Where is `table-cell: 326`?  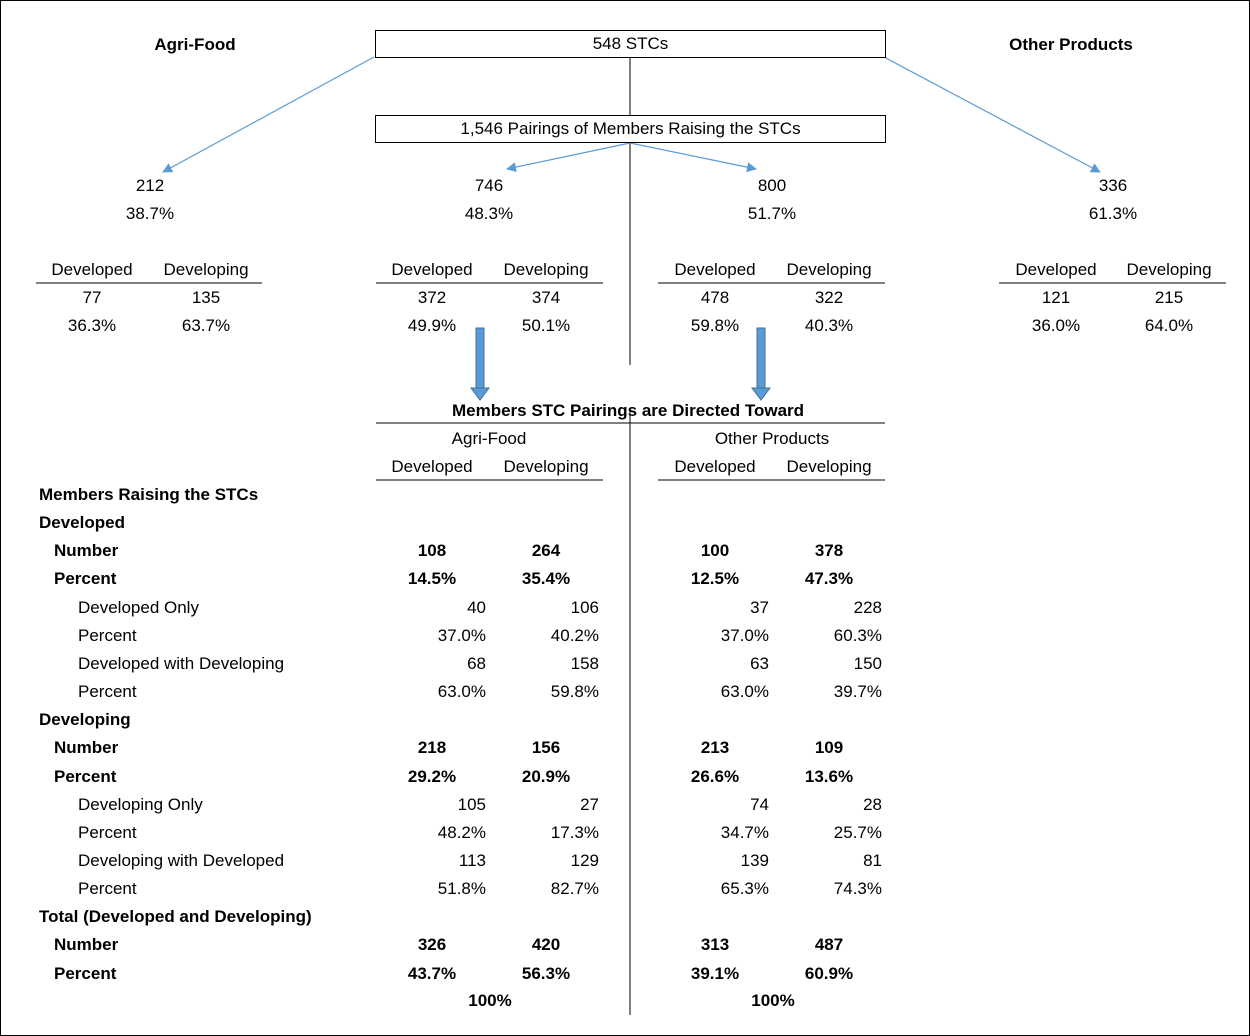 table-cell: 326 is located at coordinates (432, 944).